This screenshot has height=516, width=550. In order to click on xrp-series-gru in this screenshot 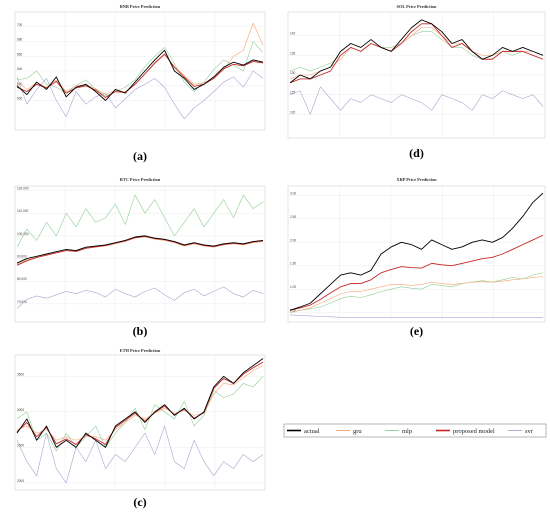, I will do `click(416, 294)`.